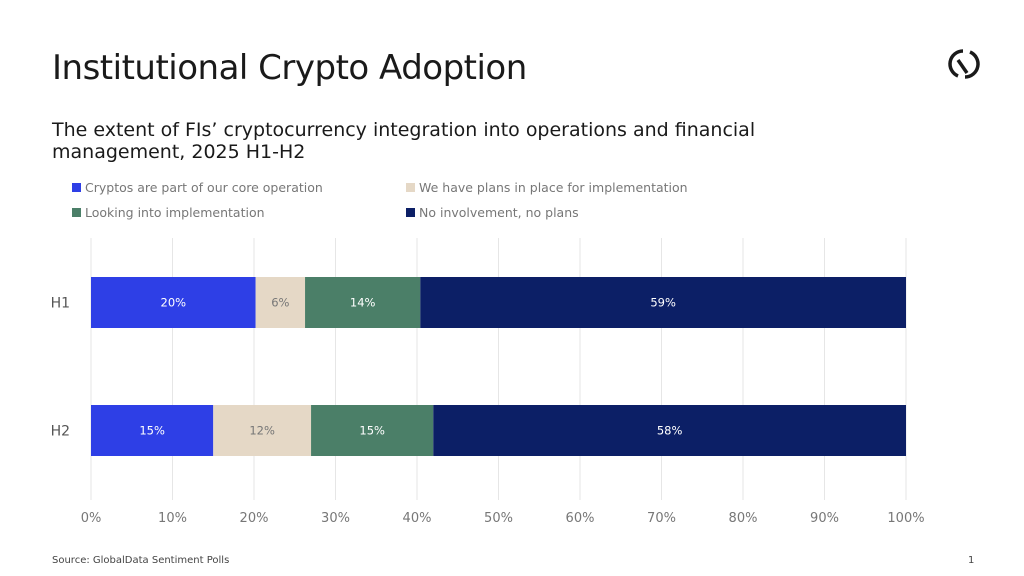 This screenshot has width=1024, height=576. I want to click on page-title: Institutional Crypto Adoption, so click(289, 68).